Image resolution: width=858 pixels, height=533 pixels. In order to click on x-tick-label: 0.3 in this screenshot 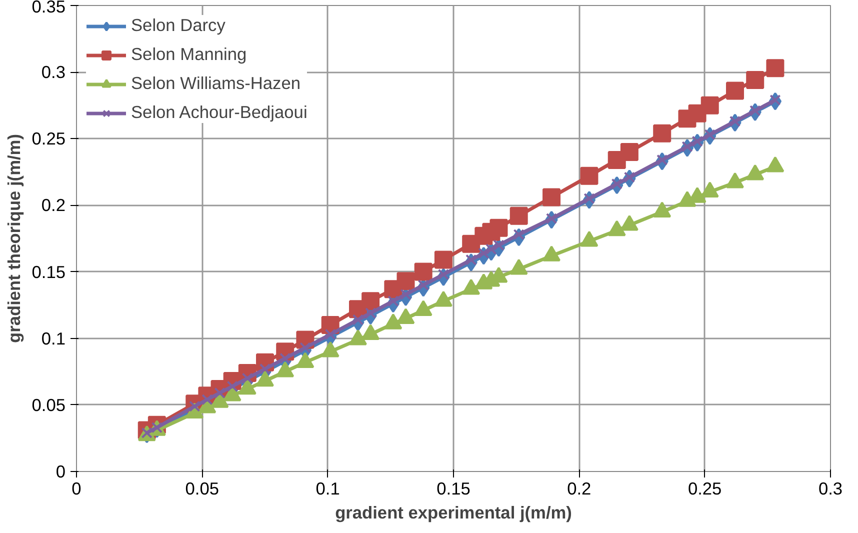, I will do `click(830, 488)`.